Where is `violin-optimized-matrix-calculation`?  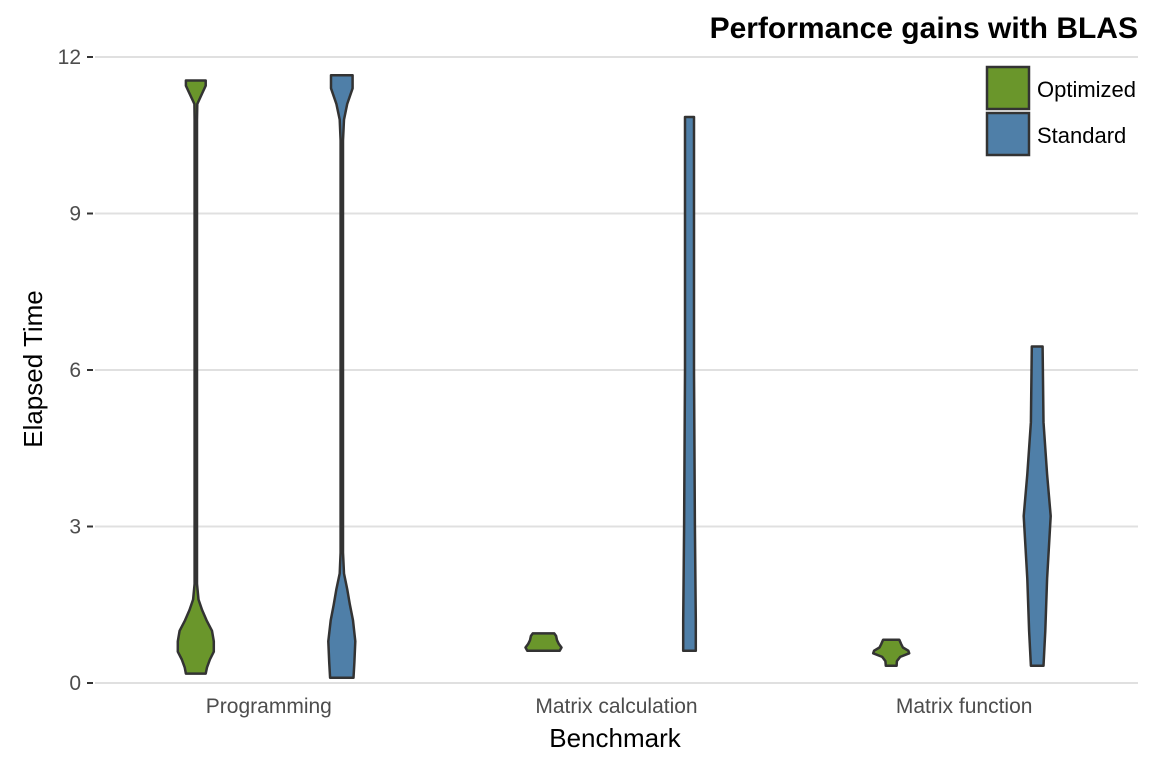 violin-optimized-matrix-calculation is located at coordinates (543, 642).